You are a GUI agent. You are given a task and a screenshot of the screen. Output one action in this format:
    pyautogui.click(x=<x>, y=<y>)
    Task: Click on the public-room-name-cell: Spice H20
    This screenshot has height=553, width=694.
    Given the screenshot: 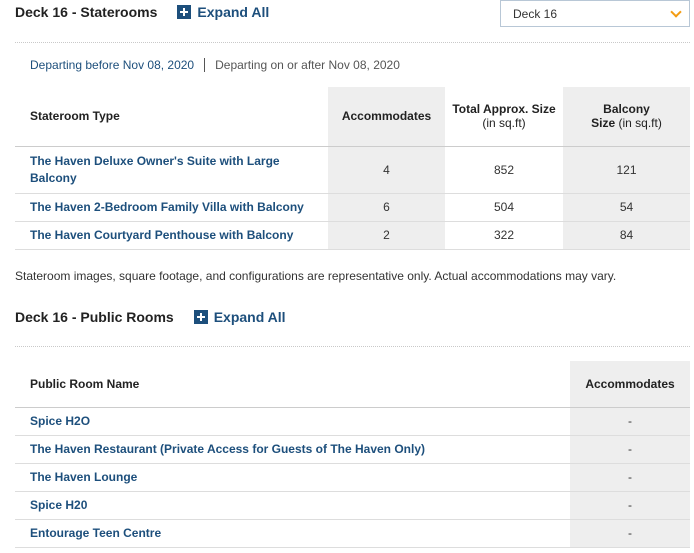 What is the action you would take?
    pyautogui.click(x=292, y=505)
    